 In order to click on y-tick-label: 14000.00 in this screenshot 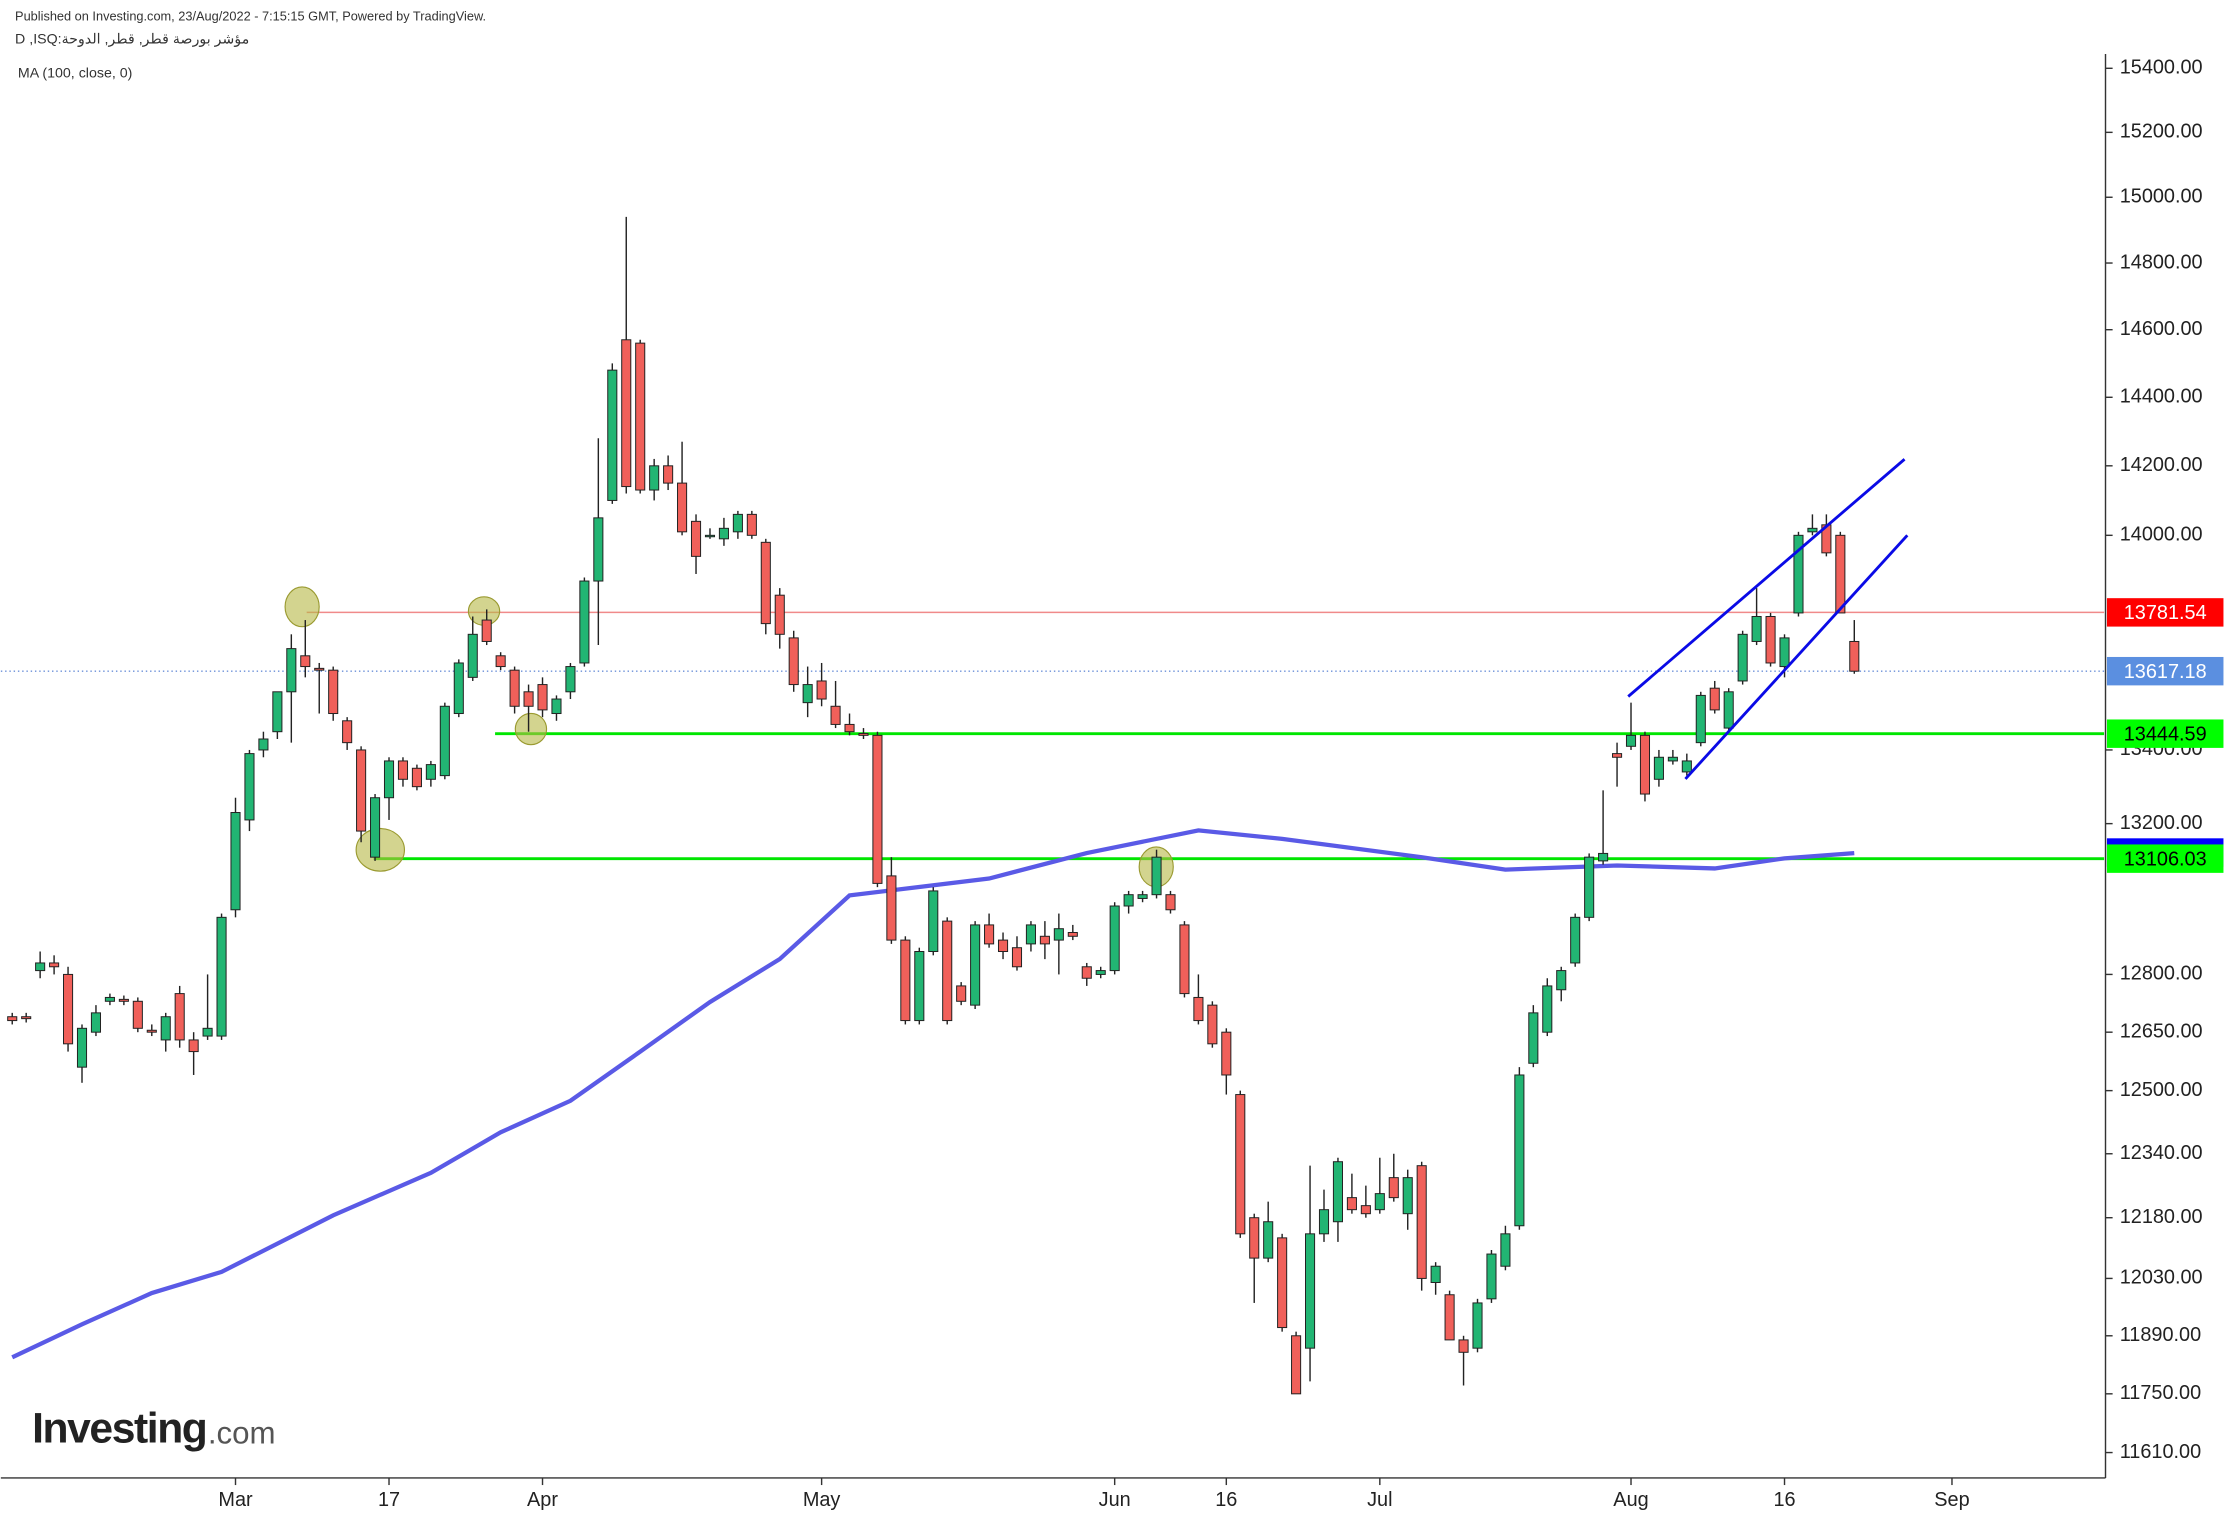, I will do `click(2161, 535)`.